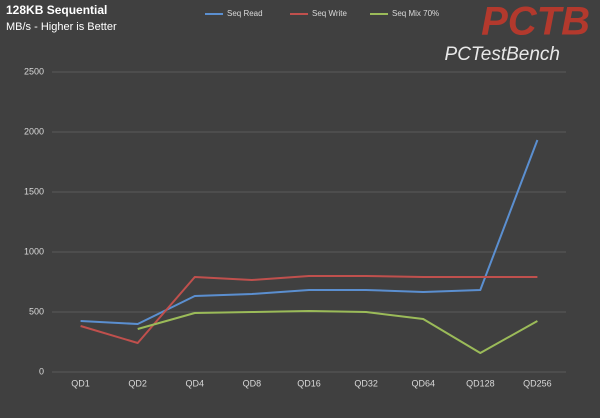 This screenshot has width=600, height=418. What do you see at coordinates (252, 383) in the screenshot?
I see `x-tick-label: QD8` at bounding box center [252, 383].